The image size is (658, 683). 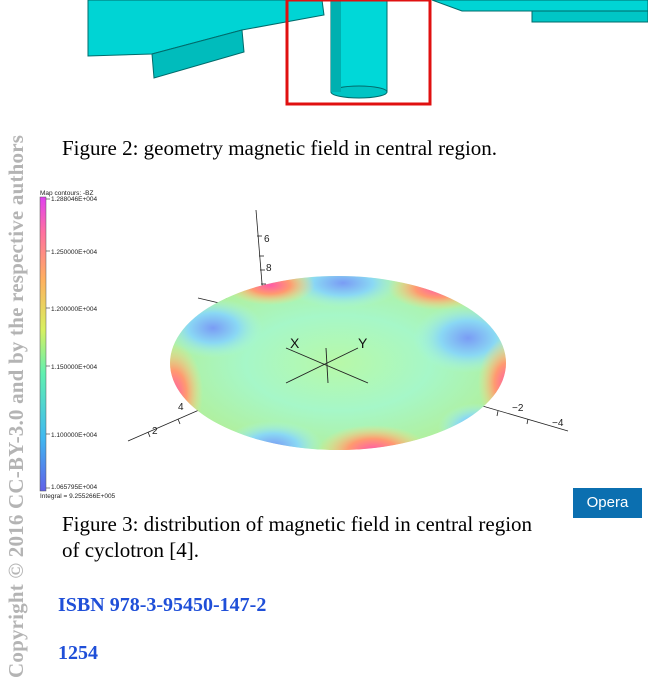 What do you see at coordinates (181, 407) in the screenshot?
I see `axis-tick: 4` at bounding box center [181, 407].